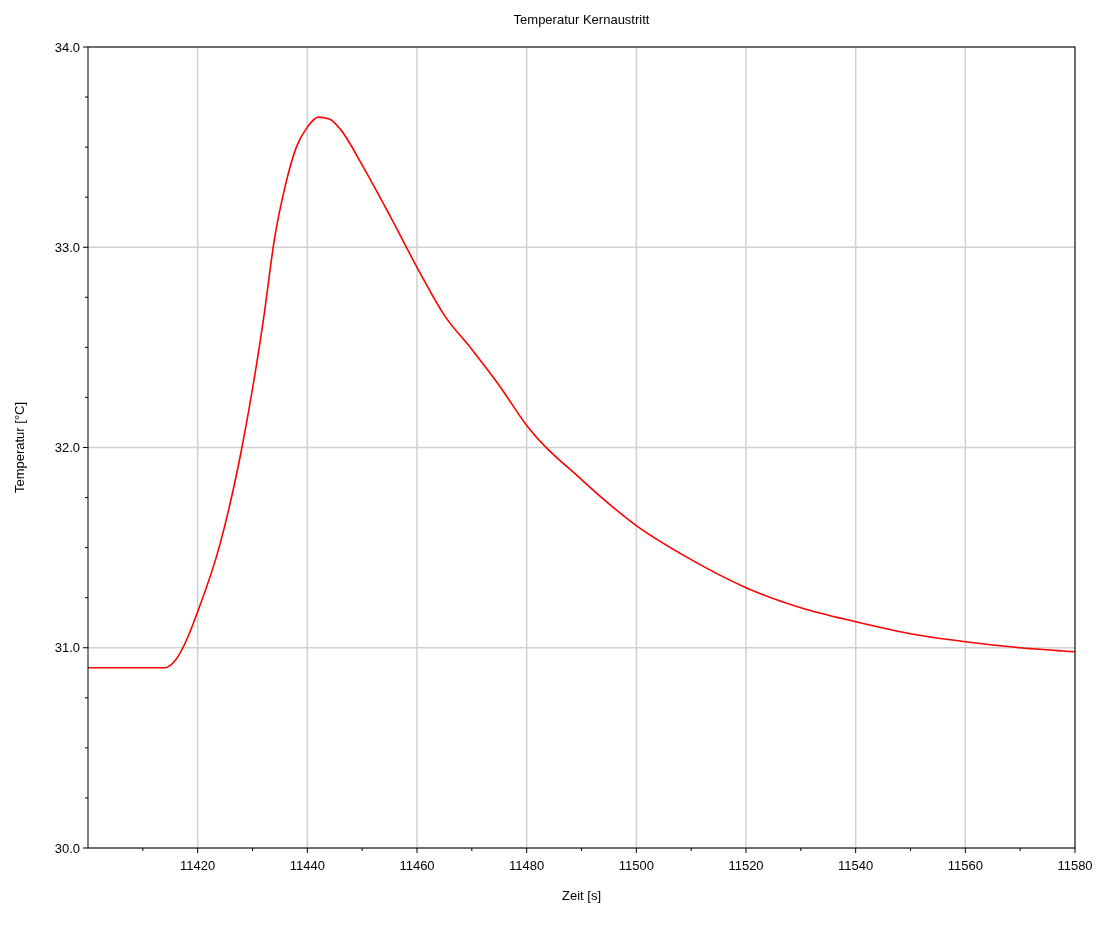 The height and width of the screenshot is (928, 1105). I want to click on x-tick-label: 11520, so click(746, 865).